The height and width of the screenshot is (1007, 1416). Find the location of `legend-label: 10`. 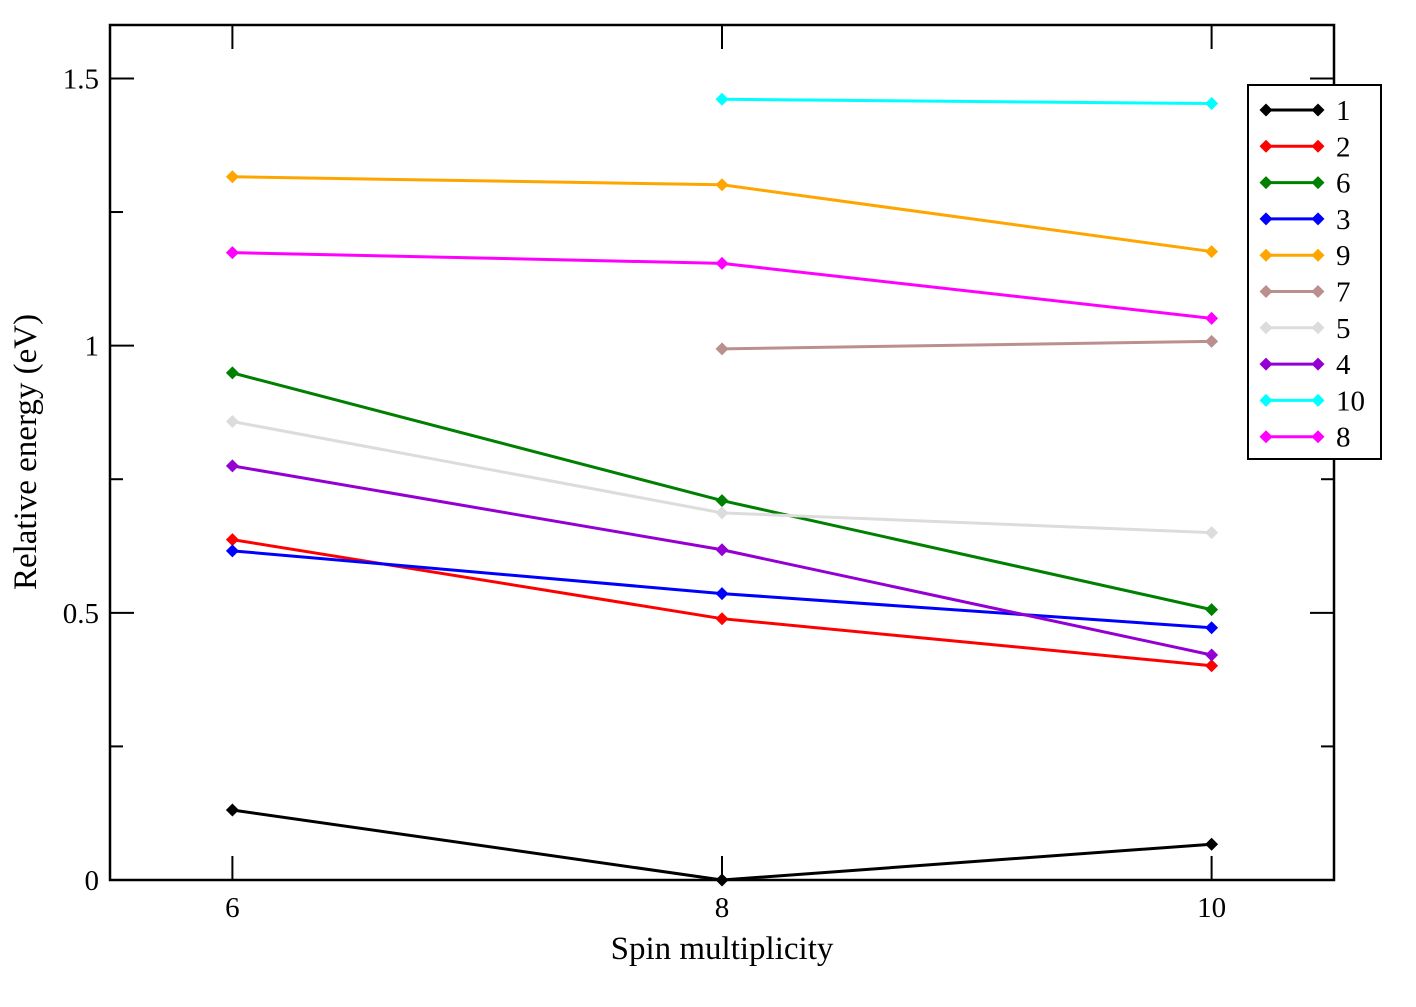

legend-label: 10 is located at coordinates (1350, 401).